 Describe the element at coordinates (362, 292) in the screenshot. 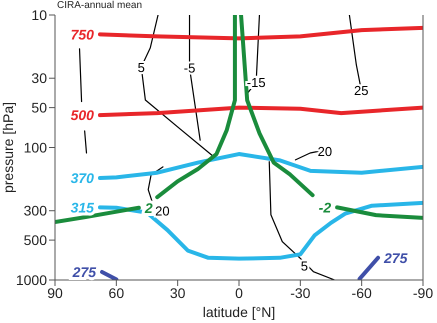

I see `x-tick-label: -60` at that location.